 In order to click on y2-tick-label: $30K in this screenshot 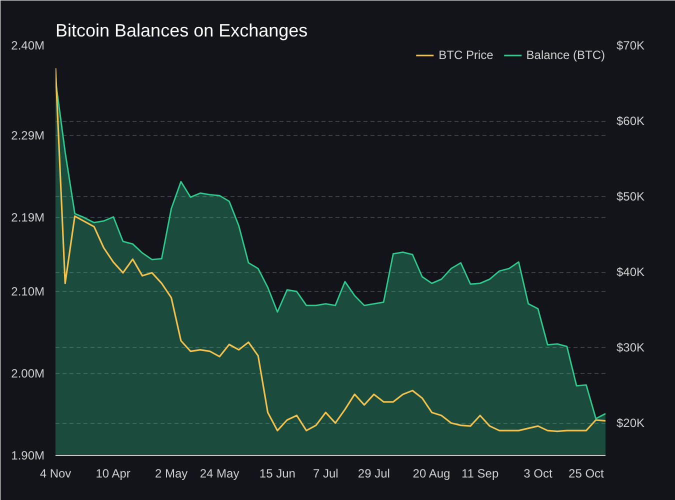, I will do `click(630, 347)`.